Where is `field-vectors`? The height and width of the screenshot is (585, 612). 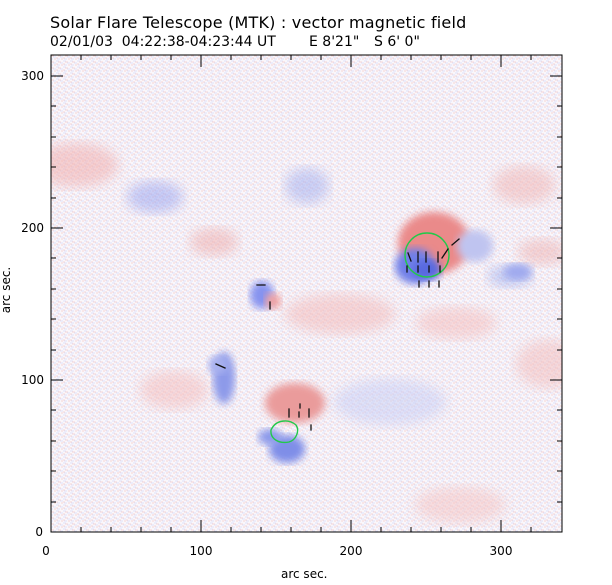
field-vectors is located at coordinates (337, 334).